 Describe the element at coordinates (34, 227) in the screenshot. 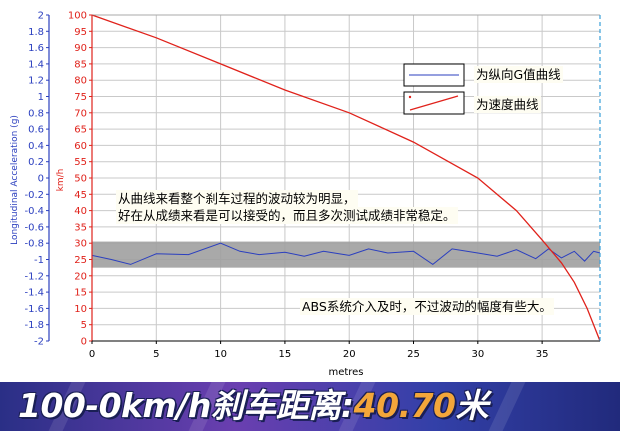

I see `y-left-tick-label: -0.6` at that location.